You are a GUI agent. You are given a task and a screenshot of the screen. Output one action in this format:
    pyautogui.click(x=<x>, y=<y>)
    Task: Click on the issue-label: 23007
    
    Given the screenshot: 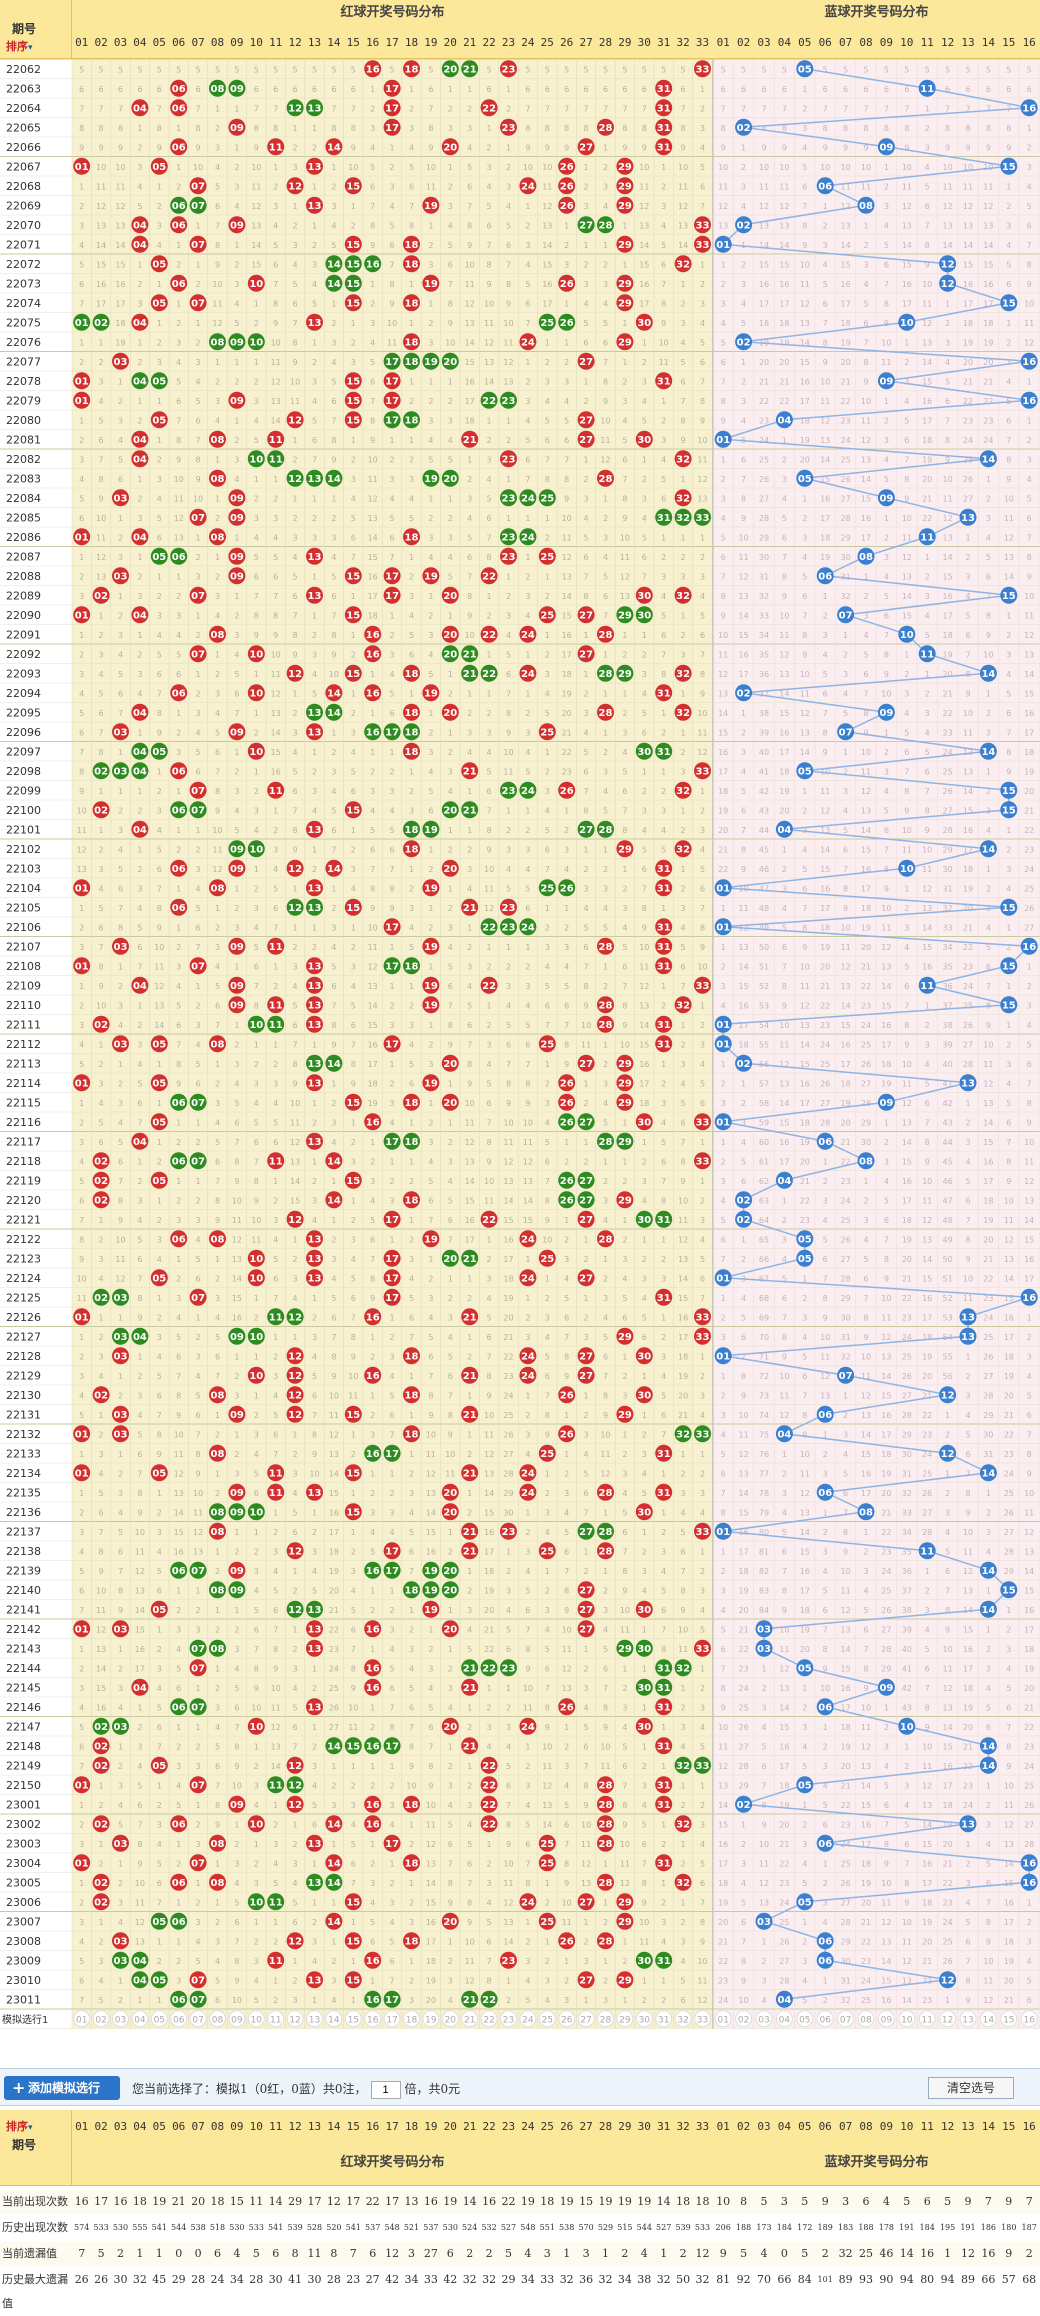 What is the action you would take?
    pyautogui.click(x=23, y=1921)
    